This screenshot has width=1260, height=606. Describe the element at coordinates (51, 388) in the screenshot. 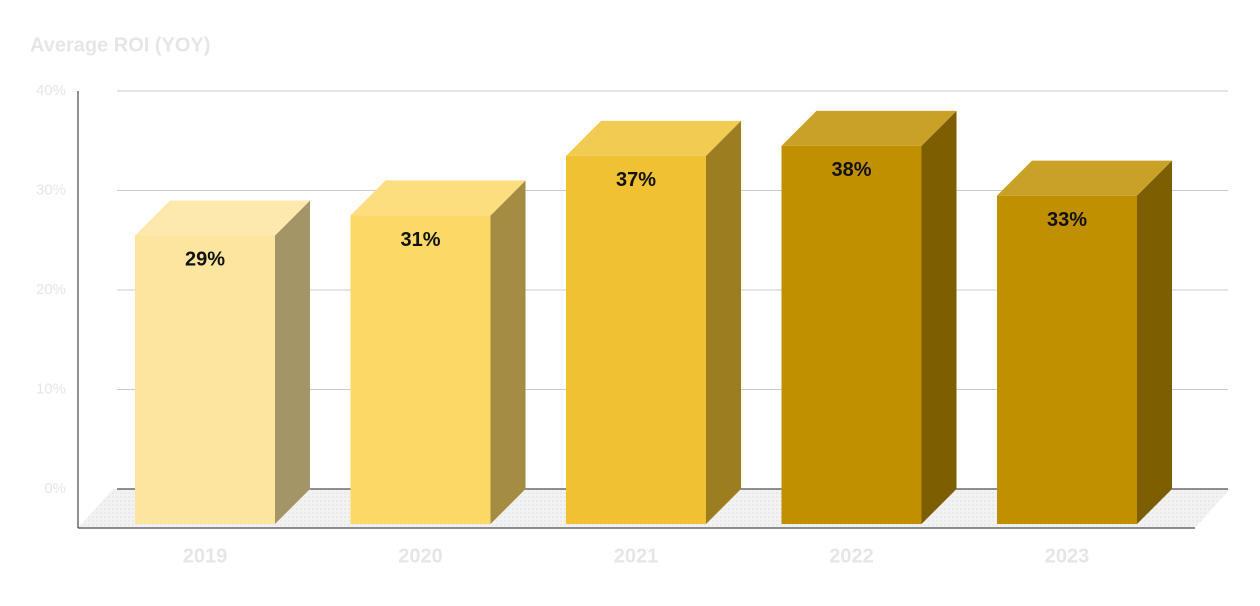

I see `y-tick-label: 10%` at that location.